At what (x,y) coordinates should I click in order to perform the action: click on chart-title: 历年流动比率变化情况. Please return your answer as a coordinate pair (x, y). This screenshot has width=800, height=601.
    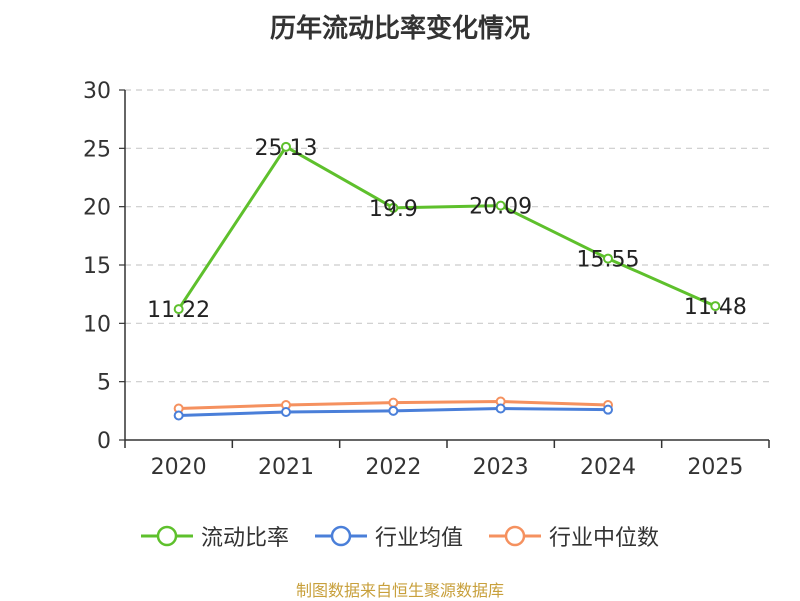
    Looking at the image, I should click on (399, 29).